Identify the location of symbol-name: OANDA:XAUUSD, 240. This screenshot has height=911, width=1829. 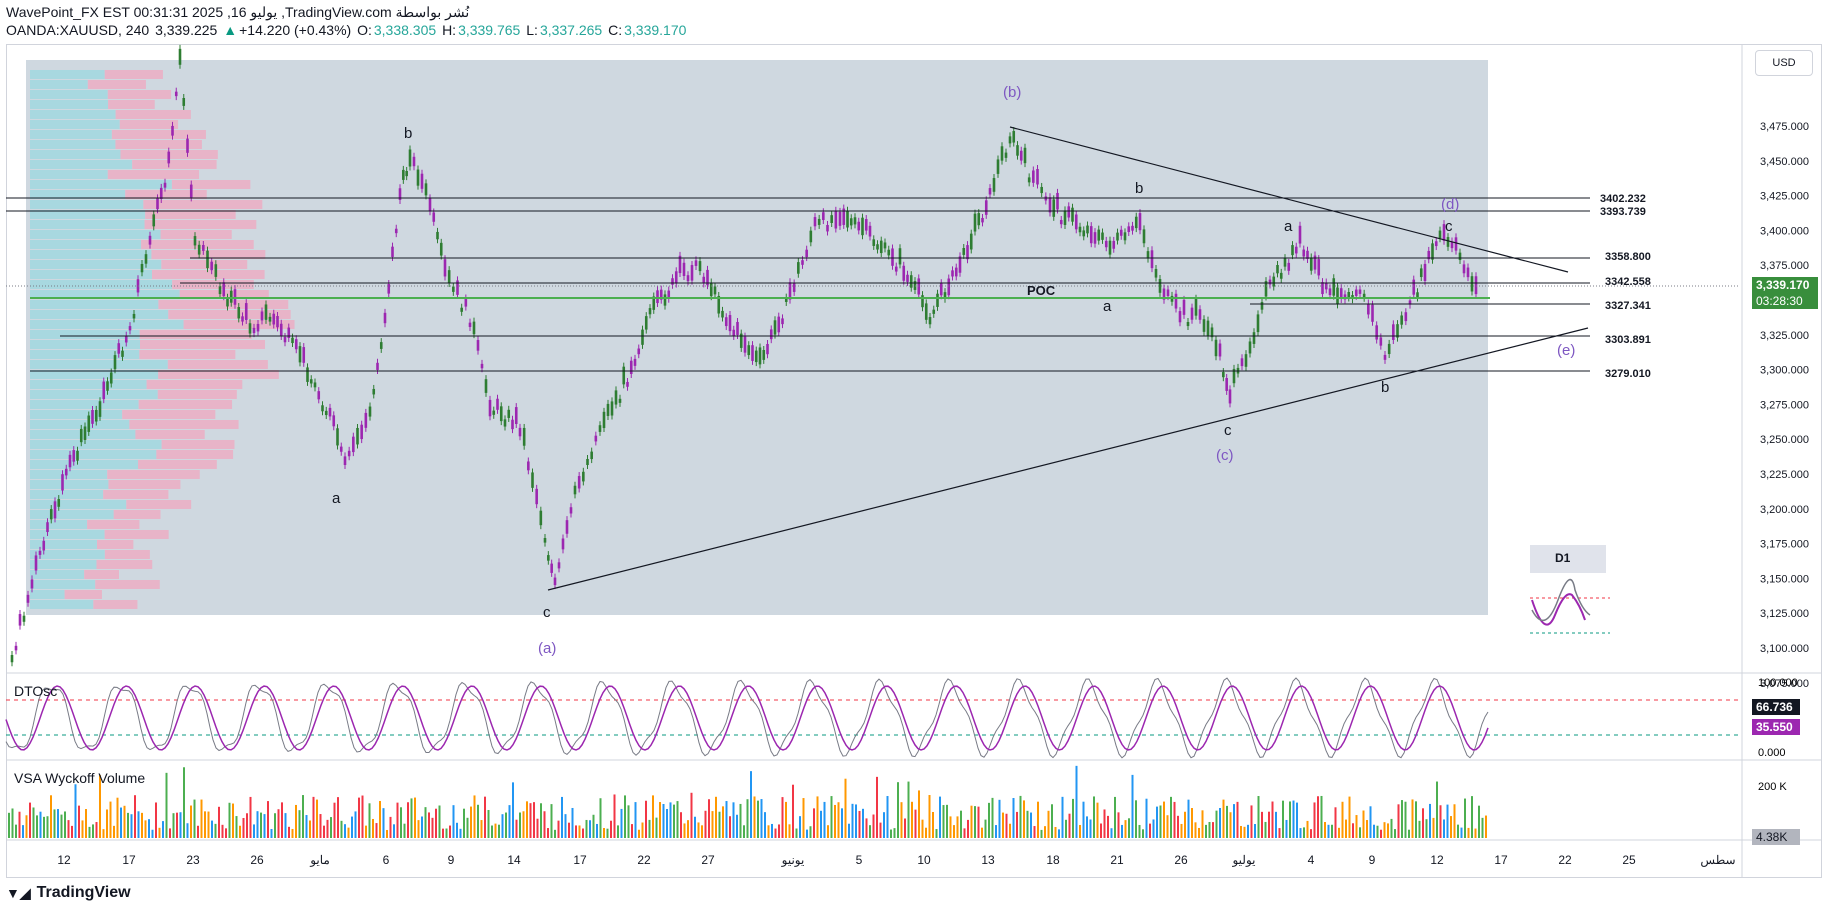
(78, 30).